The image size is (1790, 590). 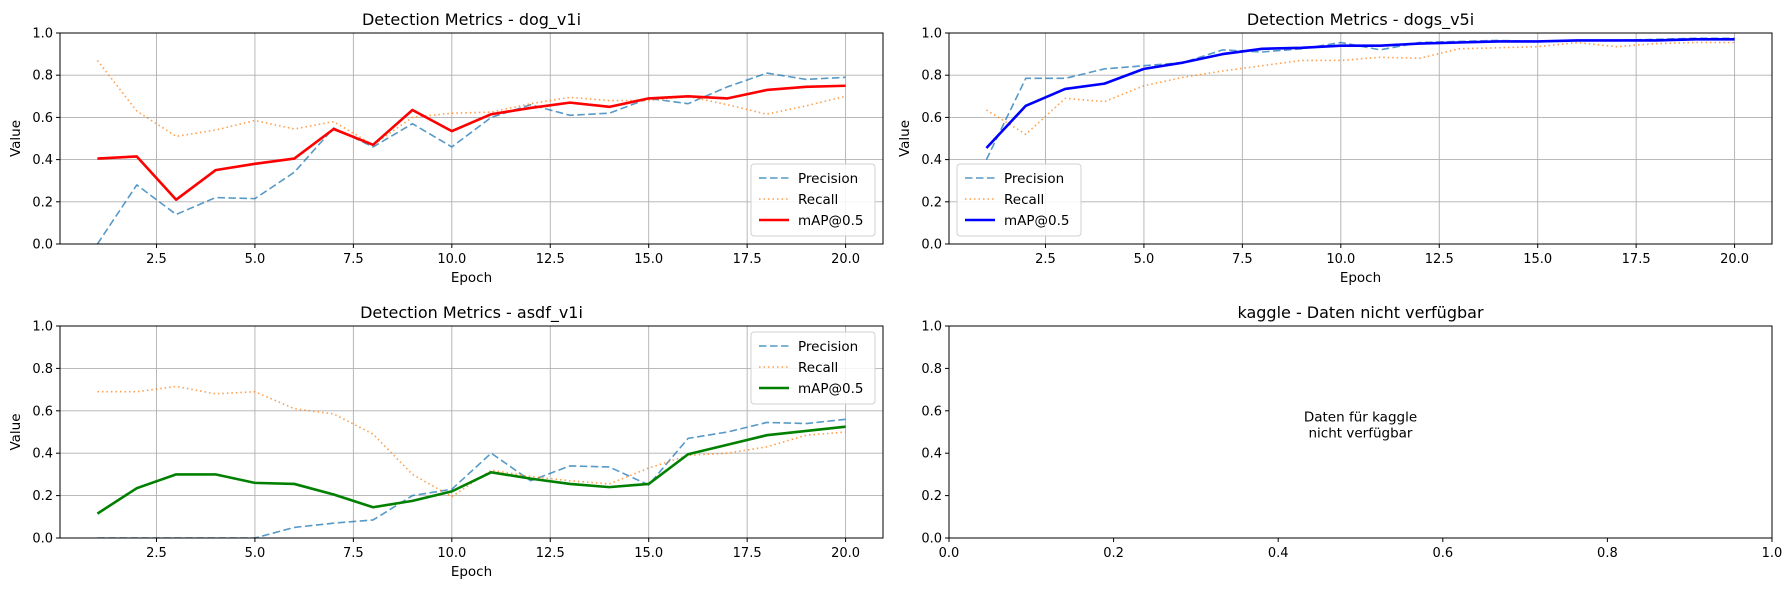 What do you see at coordinates (1442, 553) in the screenshot?
I see `x-tick-label: 0.6` at bounding box center [1442, 553].